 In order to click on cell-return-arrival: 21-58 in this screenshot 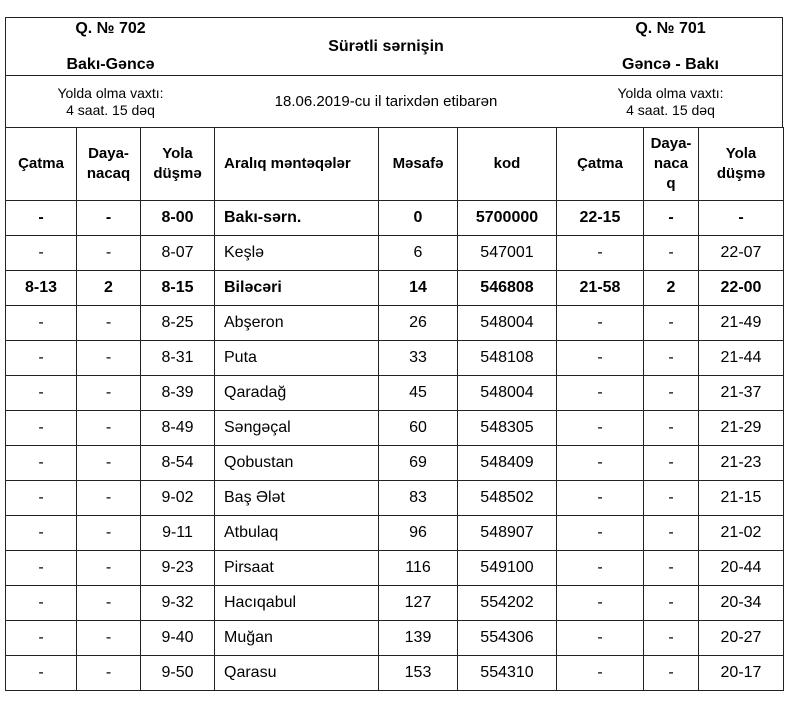, I will do `click(600, 288)`.